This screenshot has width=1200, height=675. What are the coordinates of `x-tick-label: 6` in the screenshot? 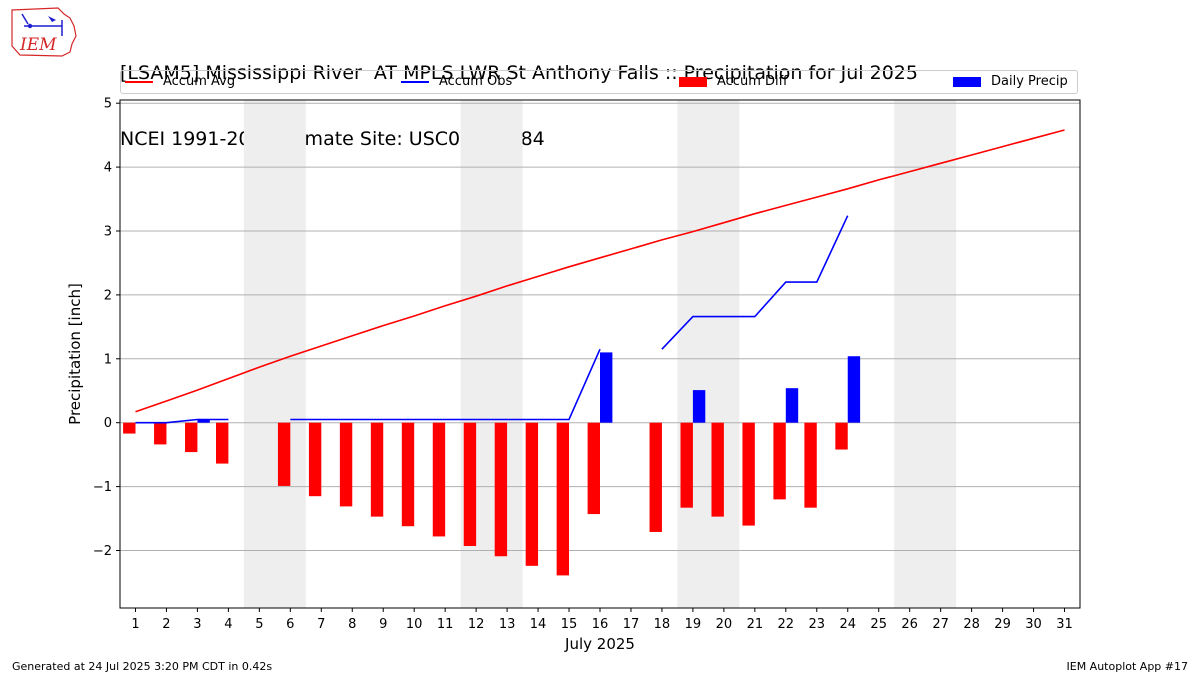 It's located at (290, 624).